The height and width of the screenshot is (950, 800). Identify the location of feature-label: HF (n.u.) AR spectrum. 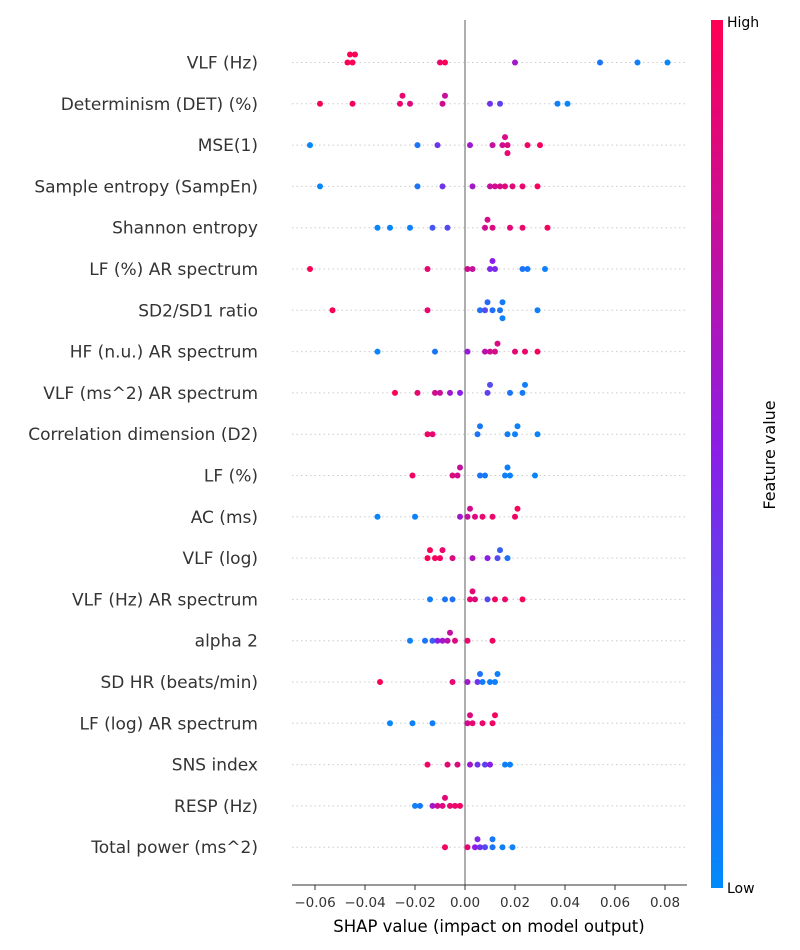
(164, 353).